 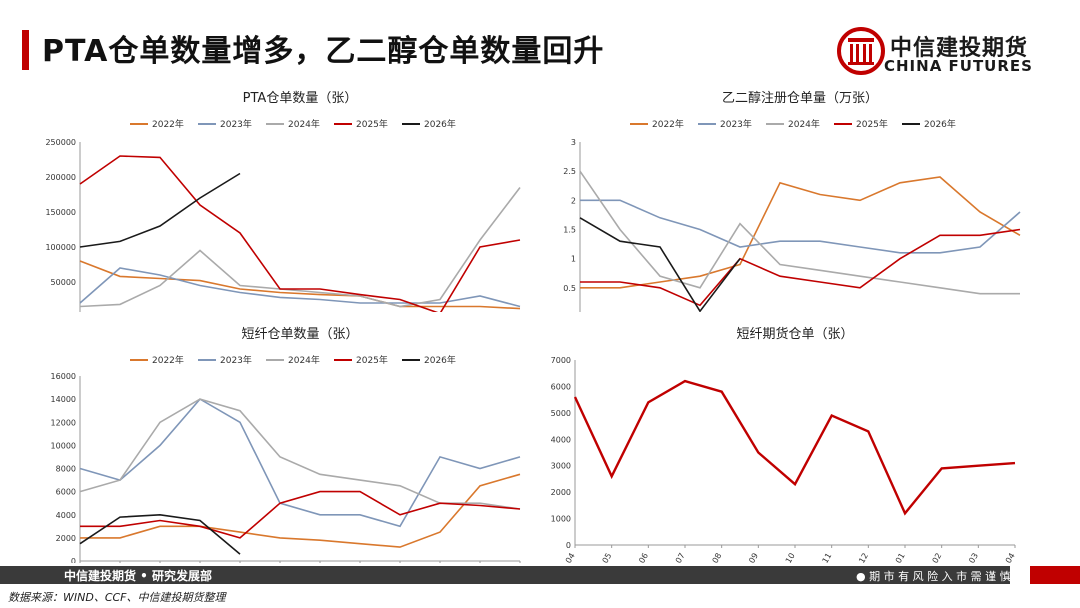 What do you see at coordinates (800, 98) in the screenshot?
I see `chart-title: 乙二醇注册仓单量（万张）` at bounding box center [800, 98].